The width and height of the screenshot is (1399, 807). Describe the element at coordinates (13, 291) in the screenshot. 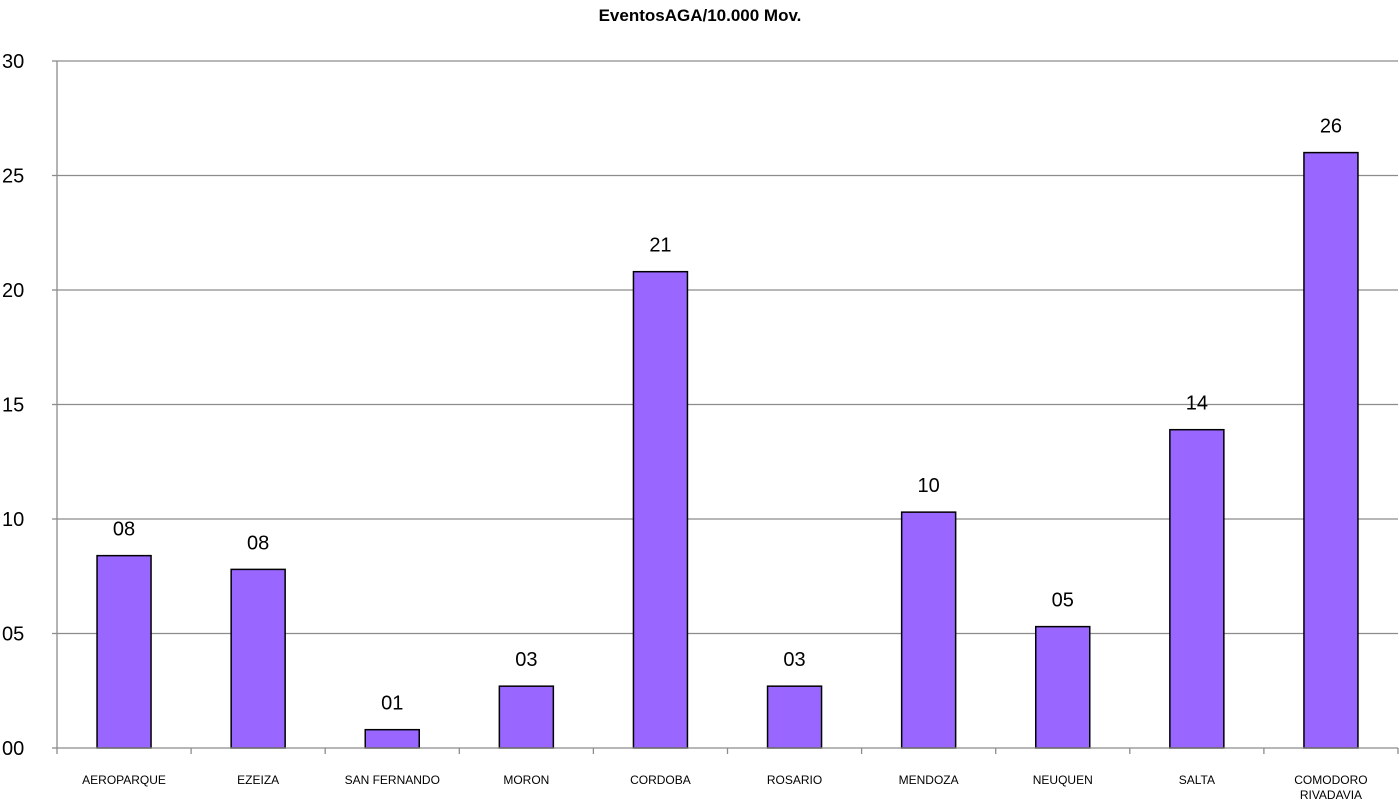

I see `y-tick-label: 20` at that location.